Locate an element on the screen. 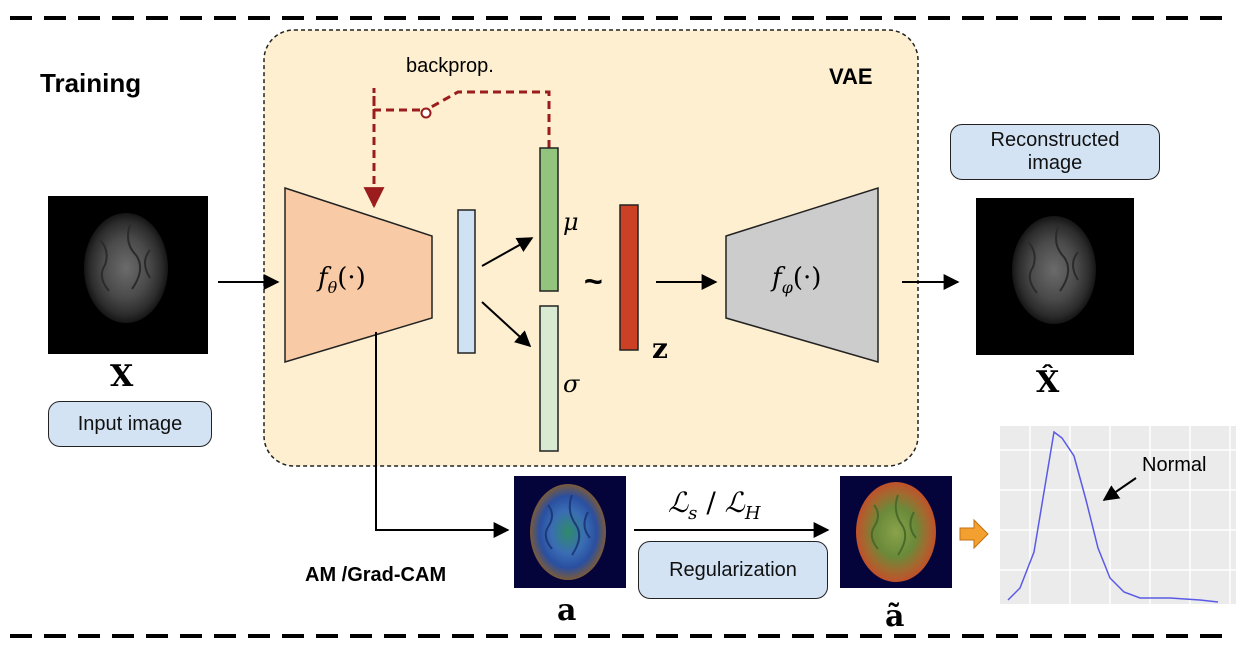 The height and width of the screenshot is (652, 1244). plot-background is located at coordinates (1118, 515).